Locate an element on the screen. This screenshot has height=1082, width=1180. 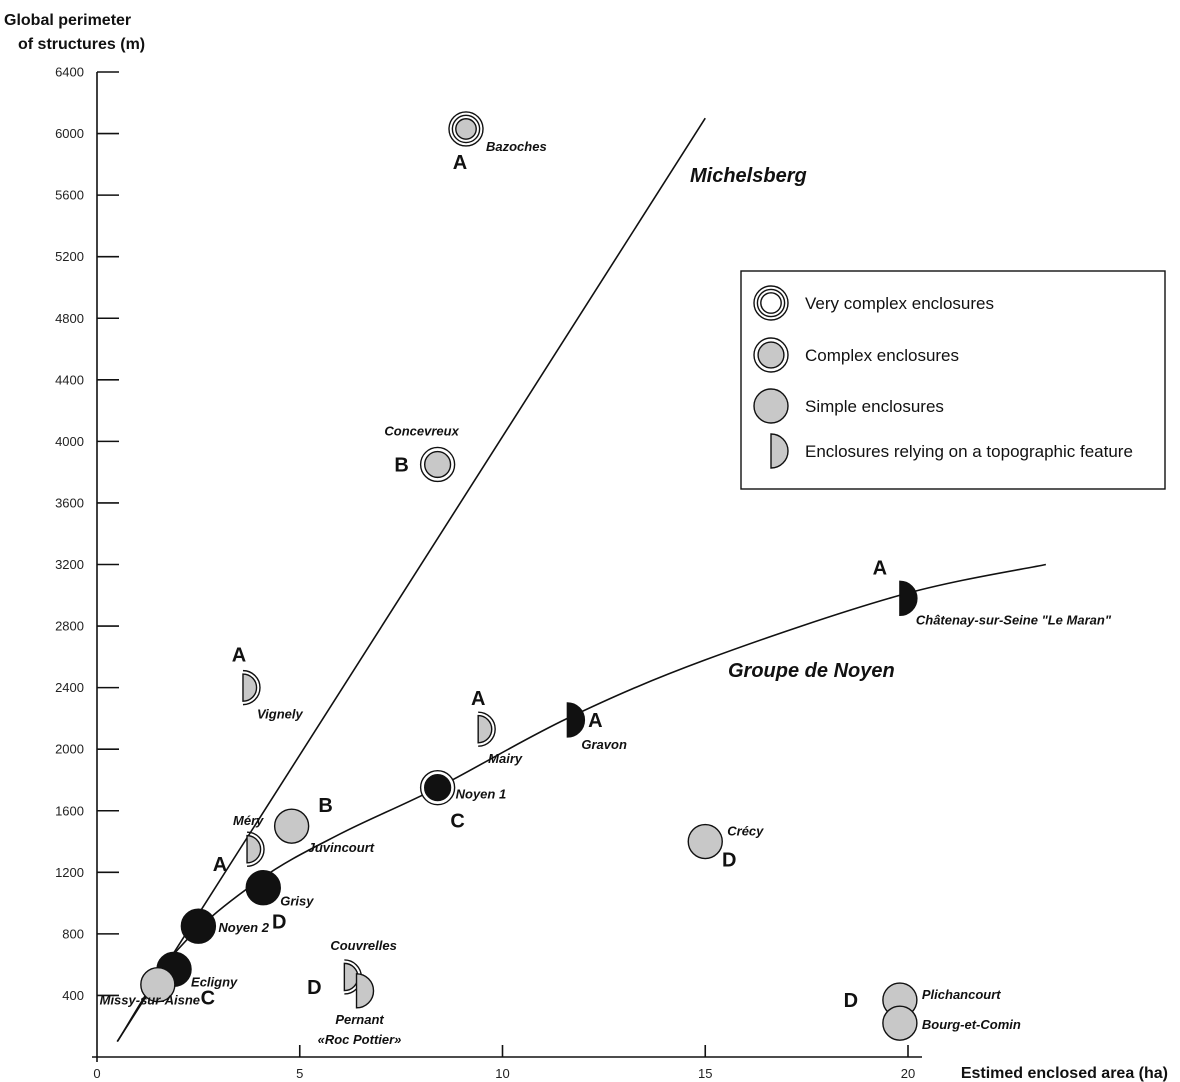
site-point: Pernant «Roc Pottier» is located at coordinates (360, 1010).